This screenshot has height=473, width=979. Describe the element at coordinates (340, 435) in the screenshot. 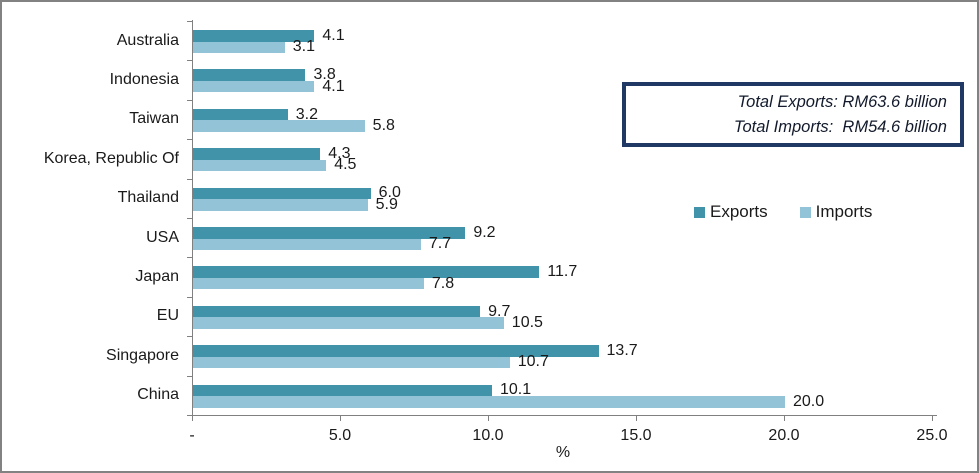

I see `x-axis-tick-label-1: 5.0` at that location.